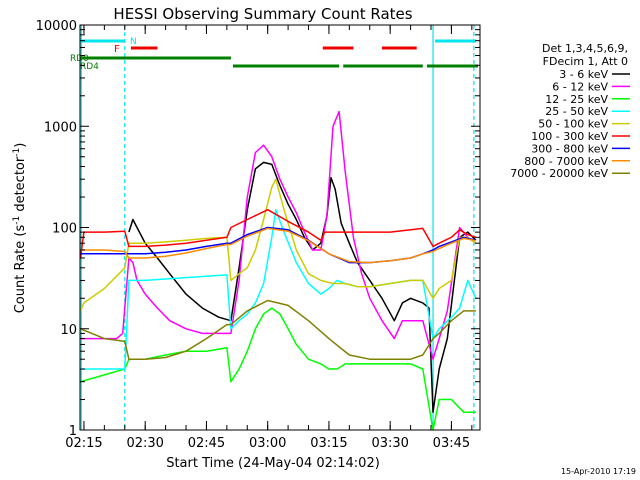 Image resolution: width=640 pixels, height=480 pixels. I want to click on x-tick-label: 02:45, so click(206, 443).